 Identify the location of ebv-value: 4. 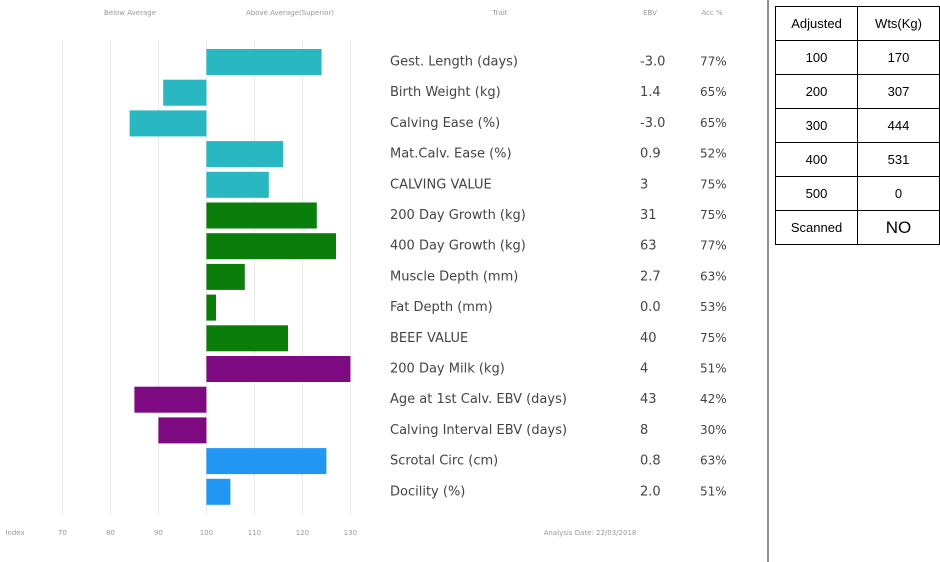
(644, 369).